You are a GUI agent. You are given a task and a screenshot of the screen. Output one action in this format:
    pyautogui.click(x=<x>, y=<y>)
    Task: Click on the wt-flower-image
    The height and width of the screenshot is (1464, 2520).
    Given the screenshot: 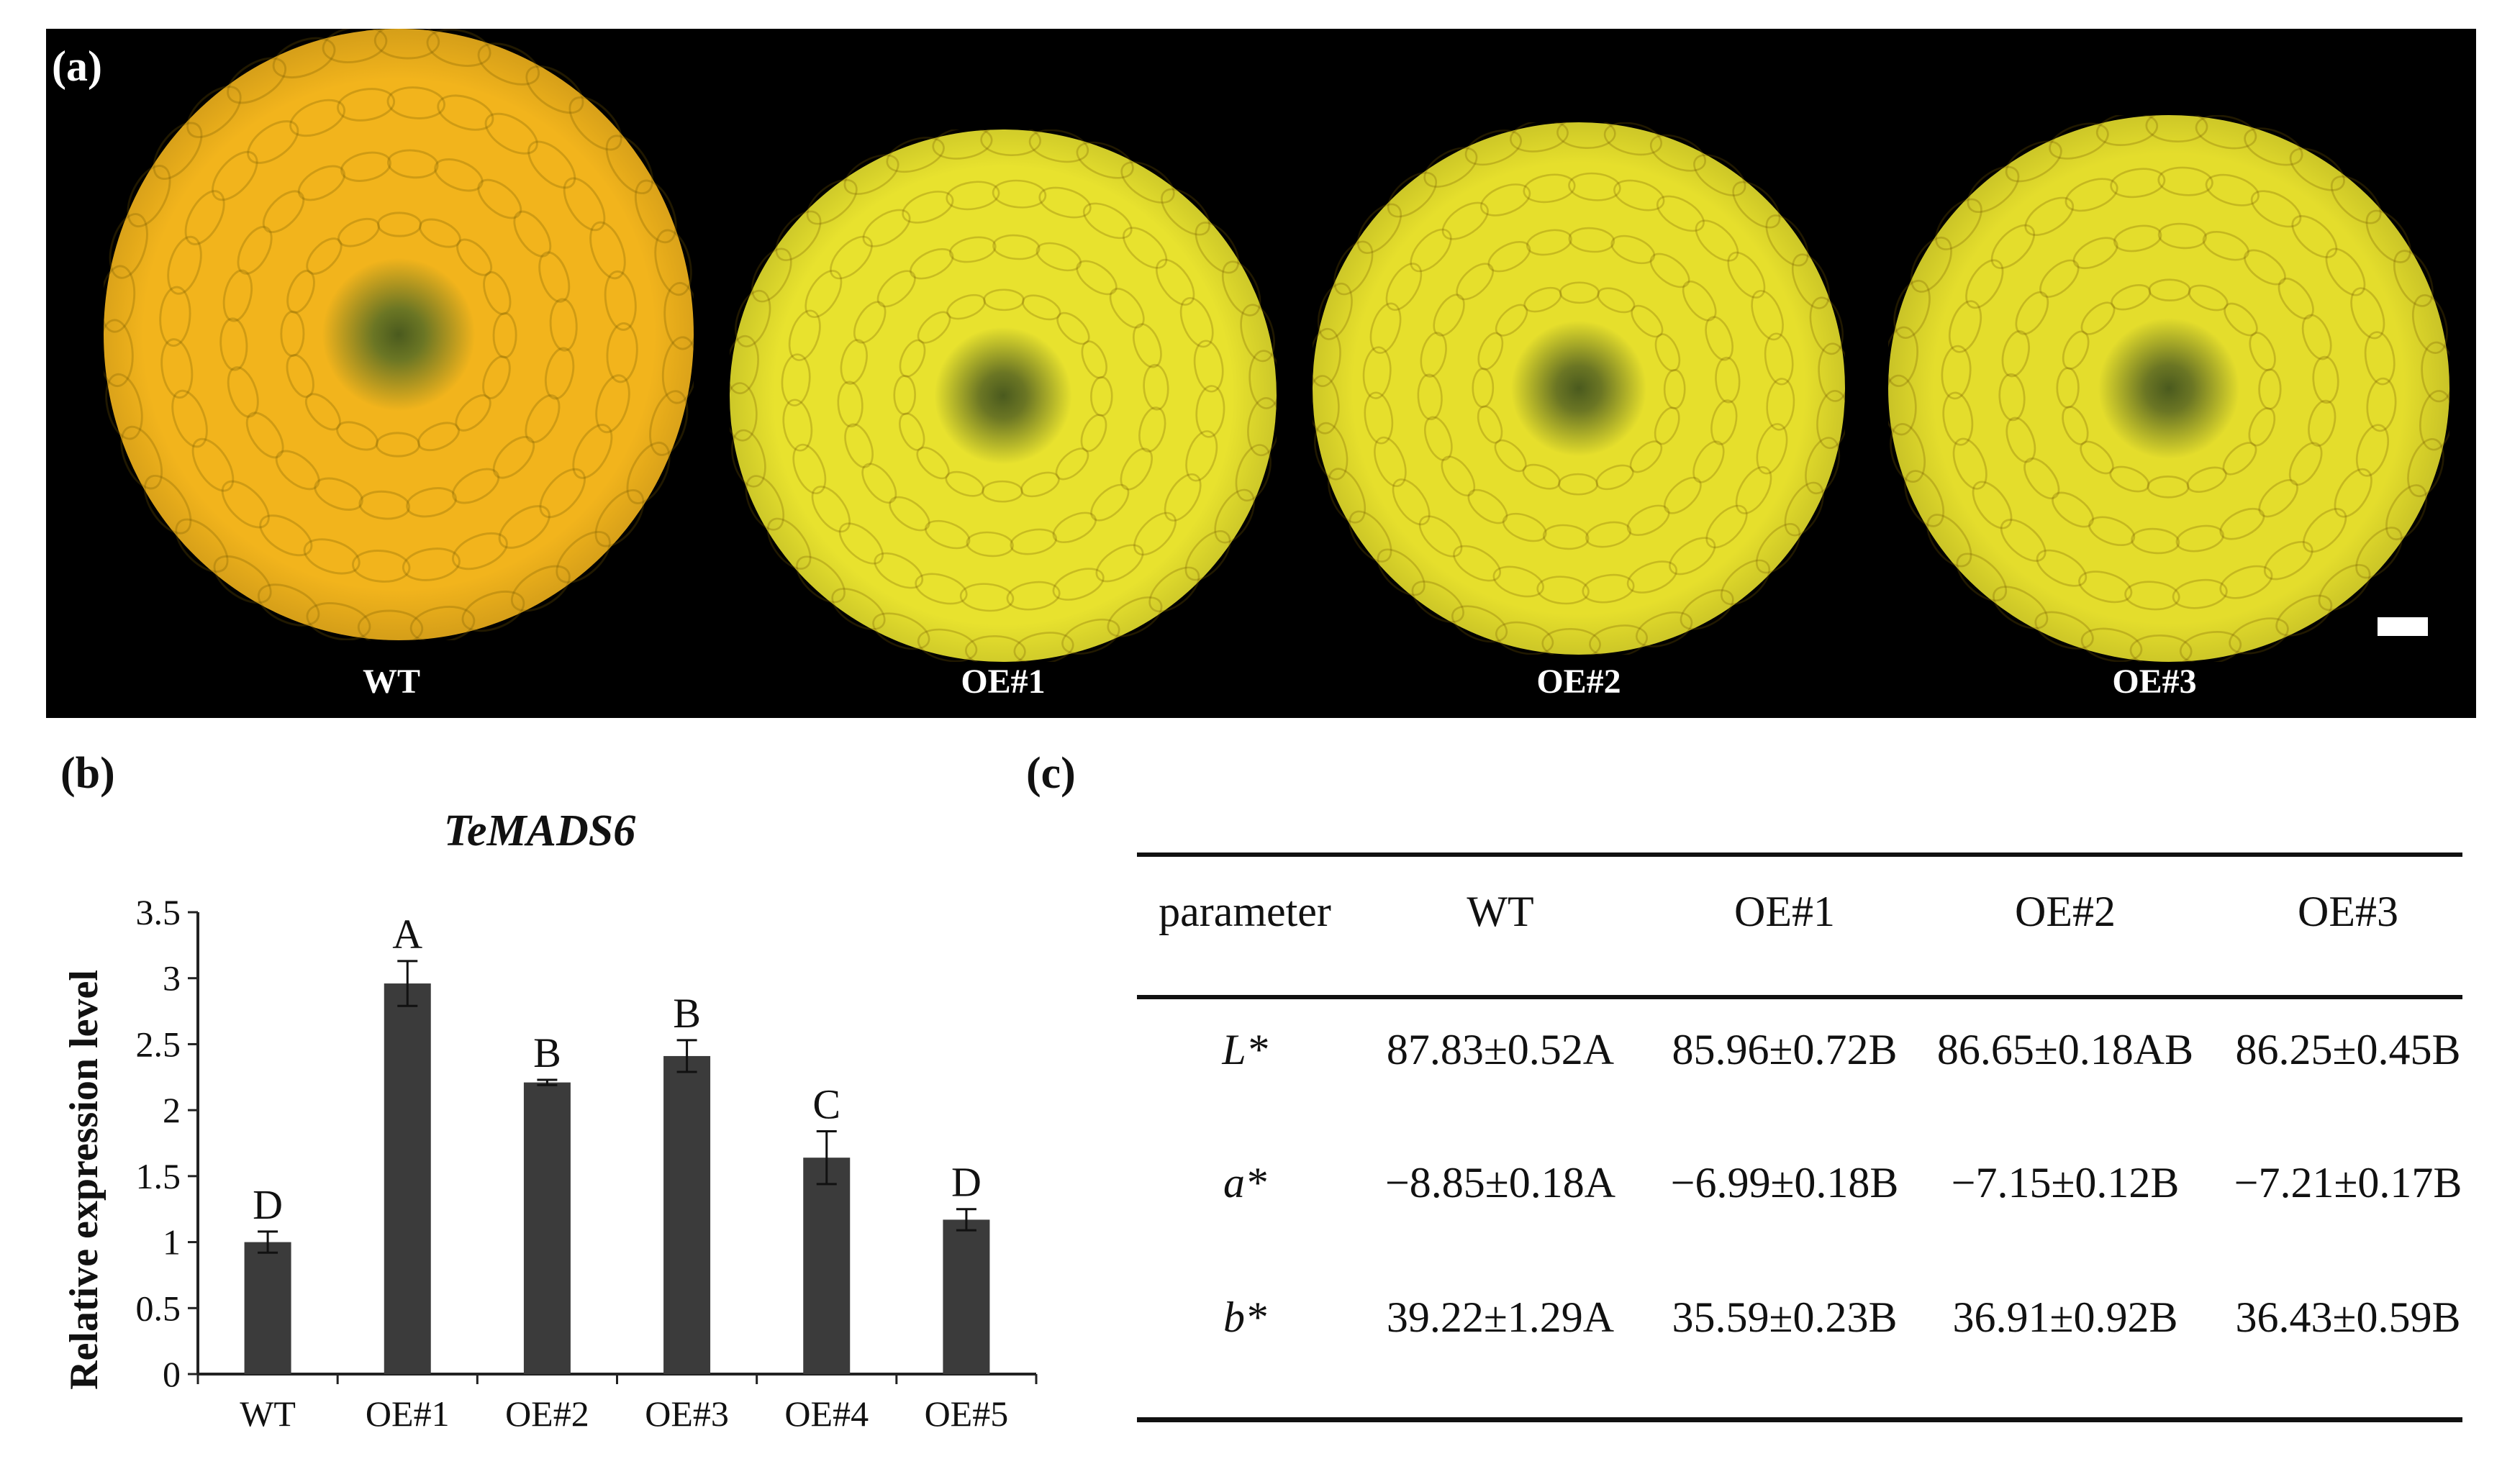 What is the action you would take?
    pyautogui.click(x=399, y=334)
    